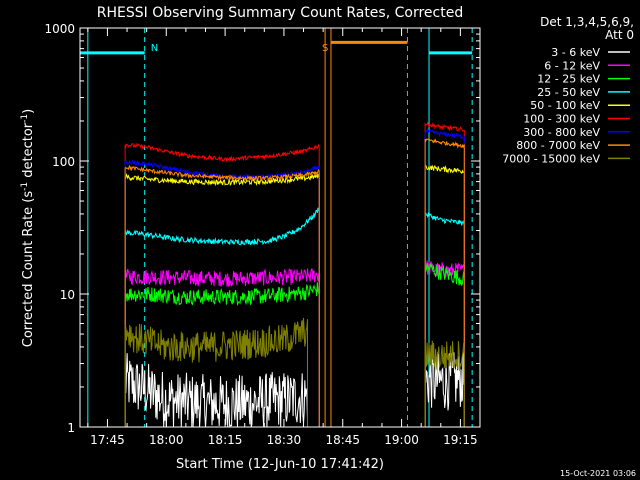 The height and width of the screenshot is (480, 640). I want to click on legend-label-7: 800 - 7000 keV, so click(558, 145).